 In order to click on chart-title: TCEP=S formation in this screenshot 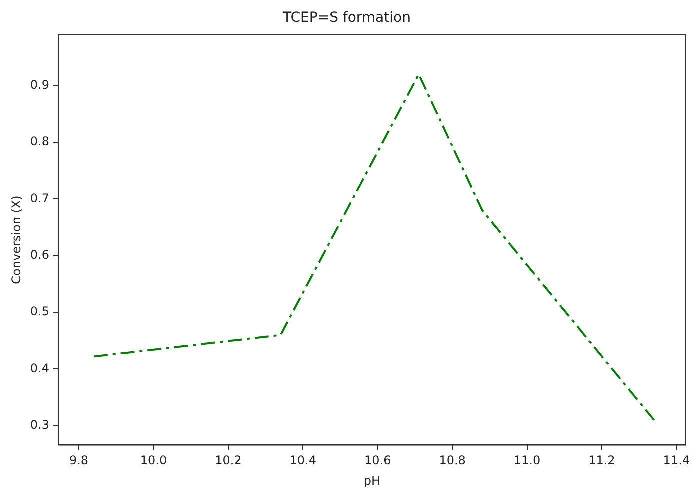, I will do `click(346, 18)`.